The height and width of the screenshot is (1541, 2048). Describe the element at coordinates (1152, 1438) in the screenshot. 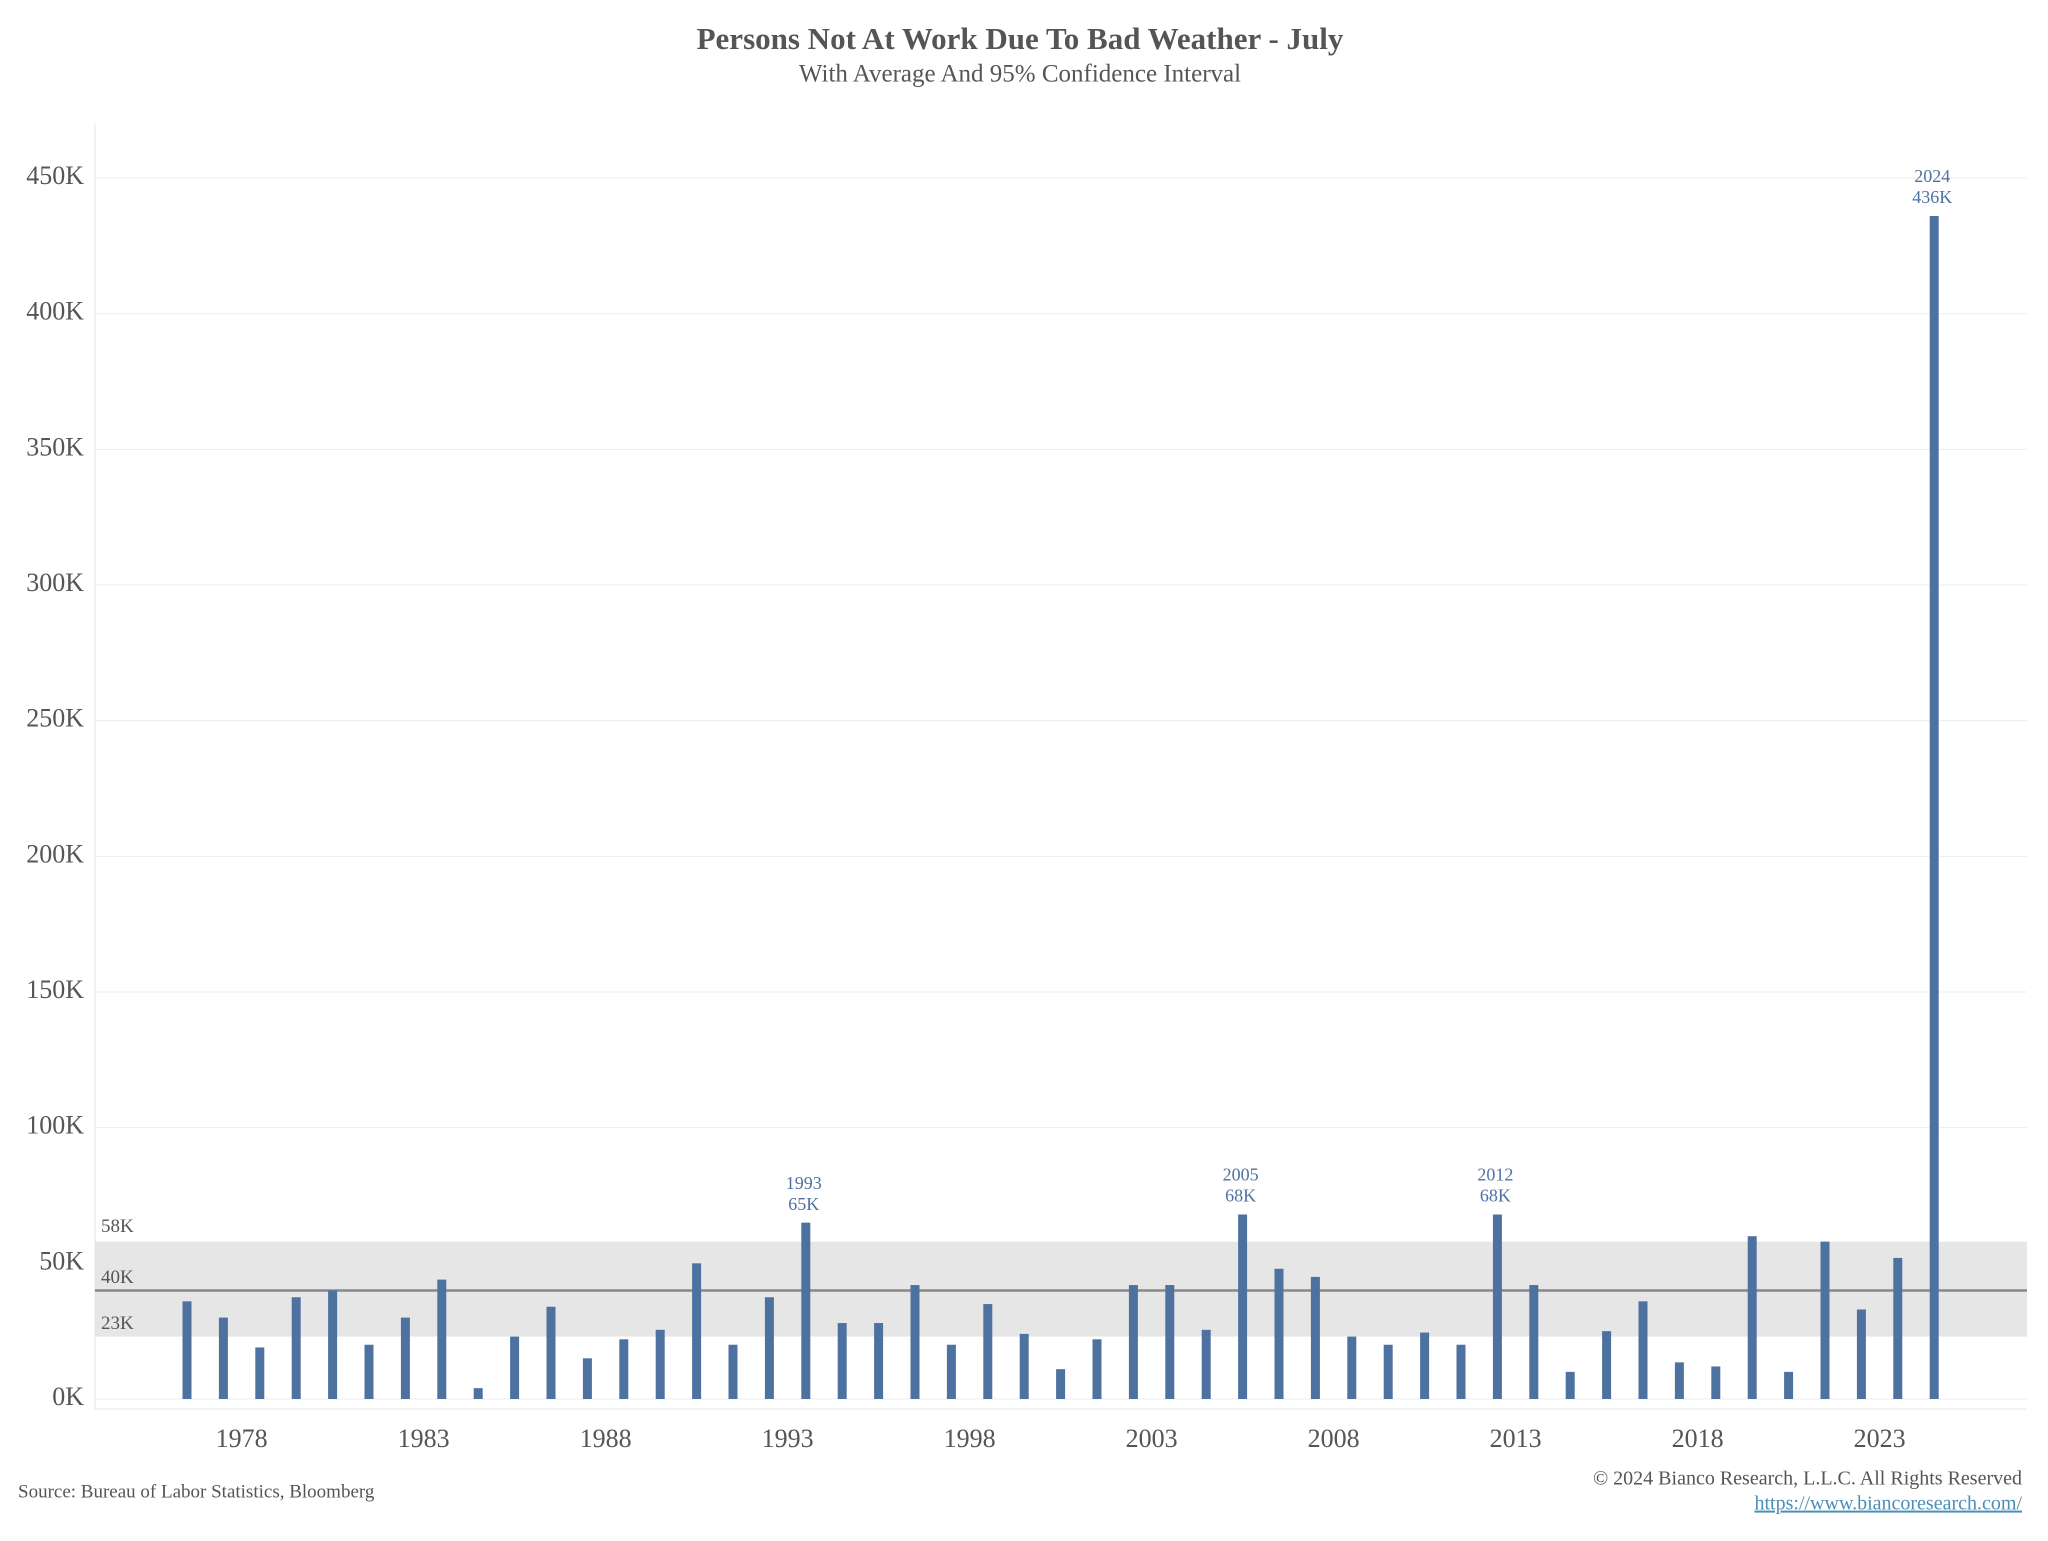

I see `x-tick-label: 2003` at that location.